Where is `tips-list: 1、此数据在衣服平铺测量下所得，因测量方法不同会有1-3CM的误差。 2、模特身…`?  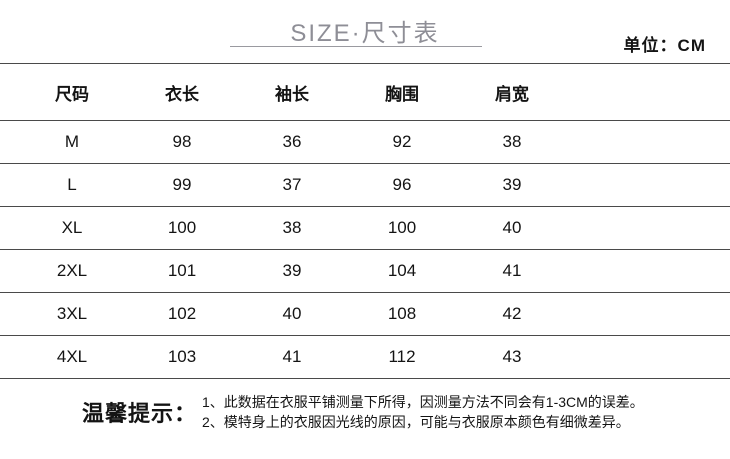
tips-list: 1、此数据在衣服平铺测量下所得，因测量方法不同会有1-3CM的误差。 2、模特身… is located at coordinates (423, 412).